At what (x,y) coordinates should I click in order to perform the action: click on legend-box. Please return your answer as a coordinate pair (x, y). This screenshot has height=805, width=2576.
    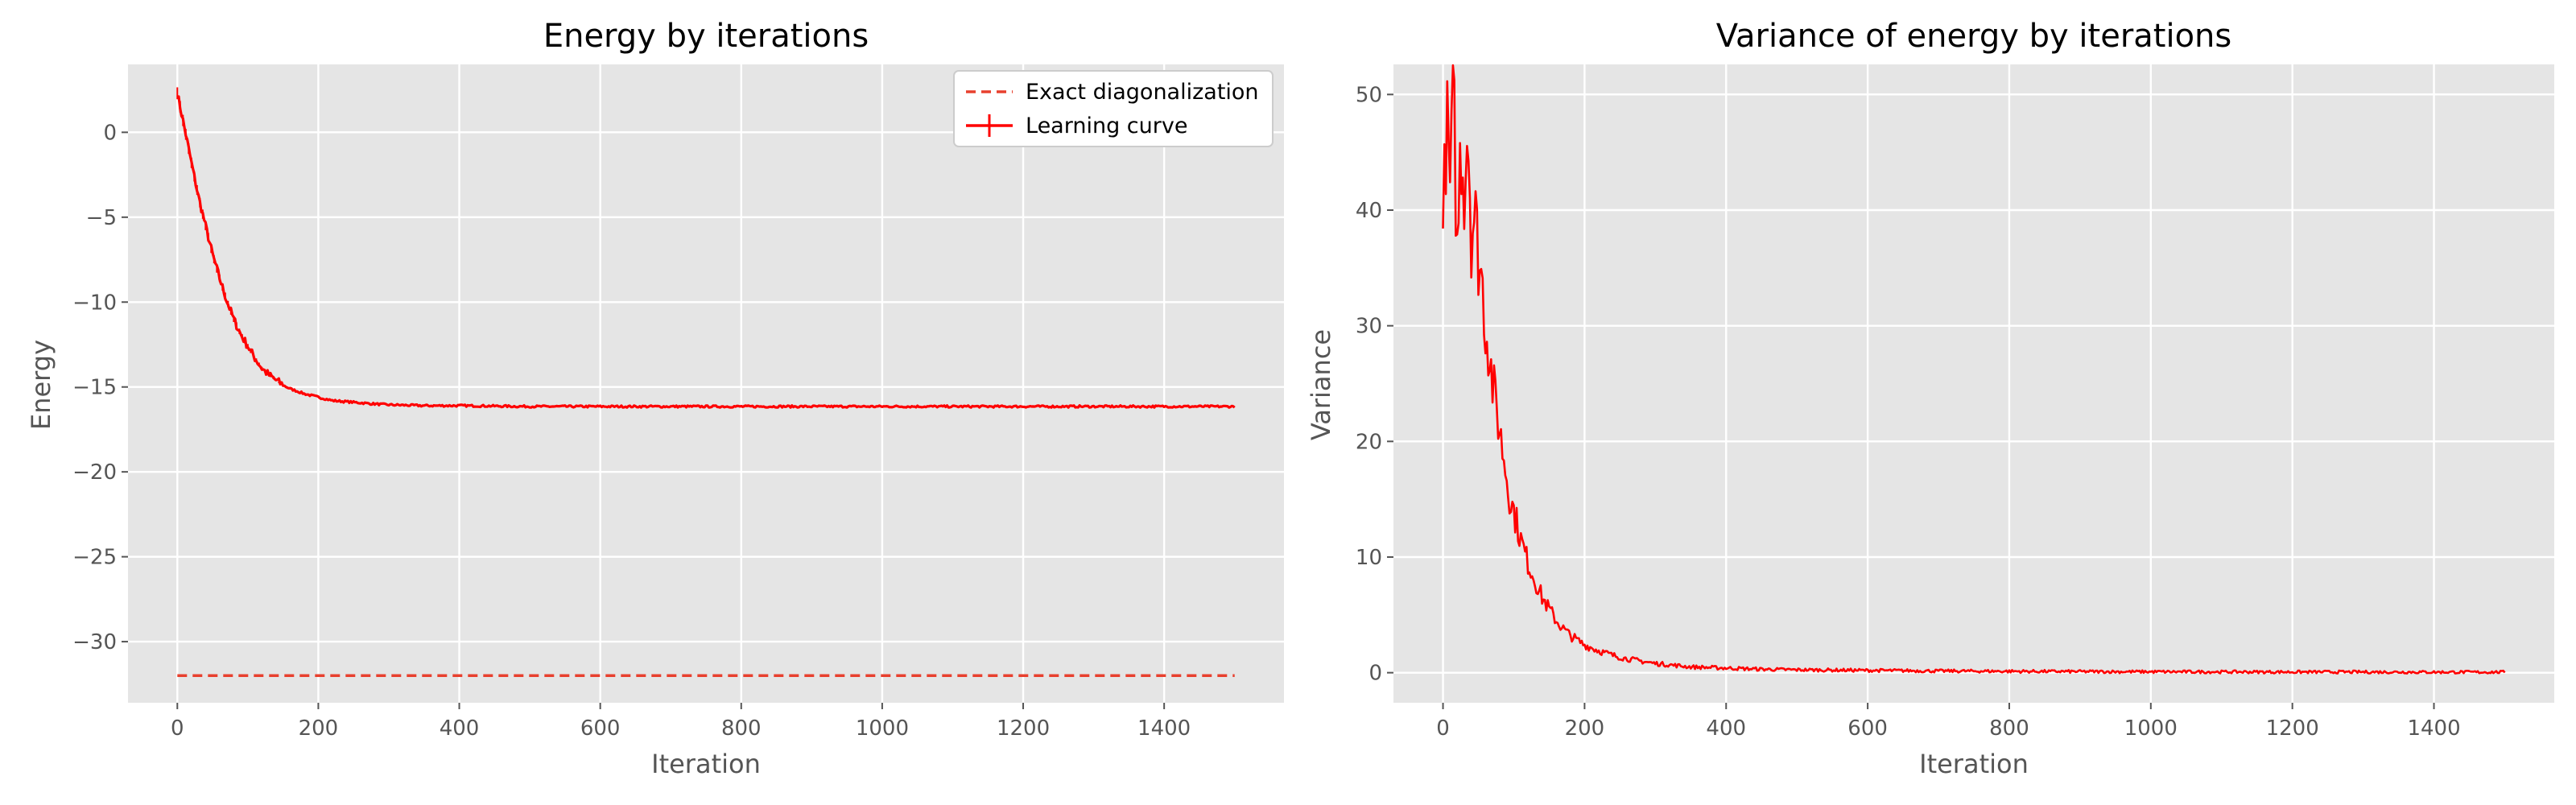
    Looking at the image, I should click on (1113, 108).